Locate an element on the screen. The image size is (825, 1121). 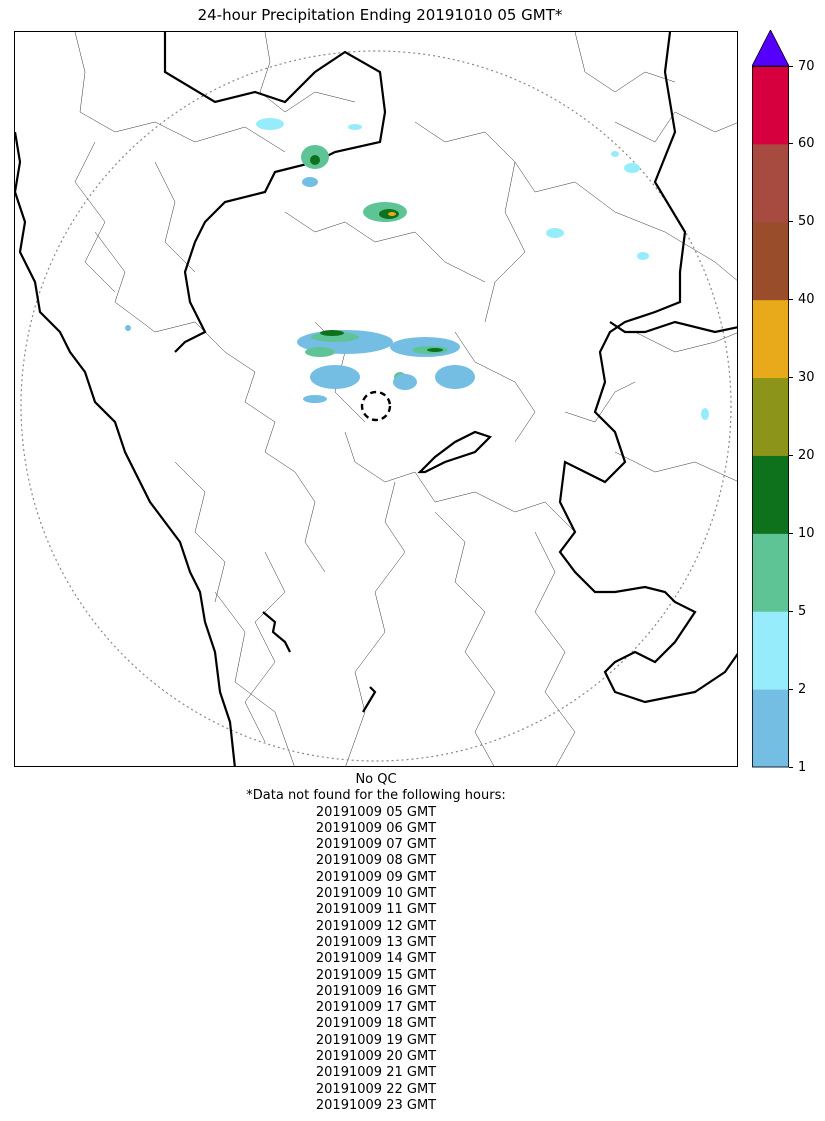
missing-hour-item: 20191009 17 GMT is located at coordinates (376, 1008).